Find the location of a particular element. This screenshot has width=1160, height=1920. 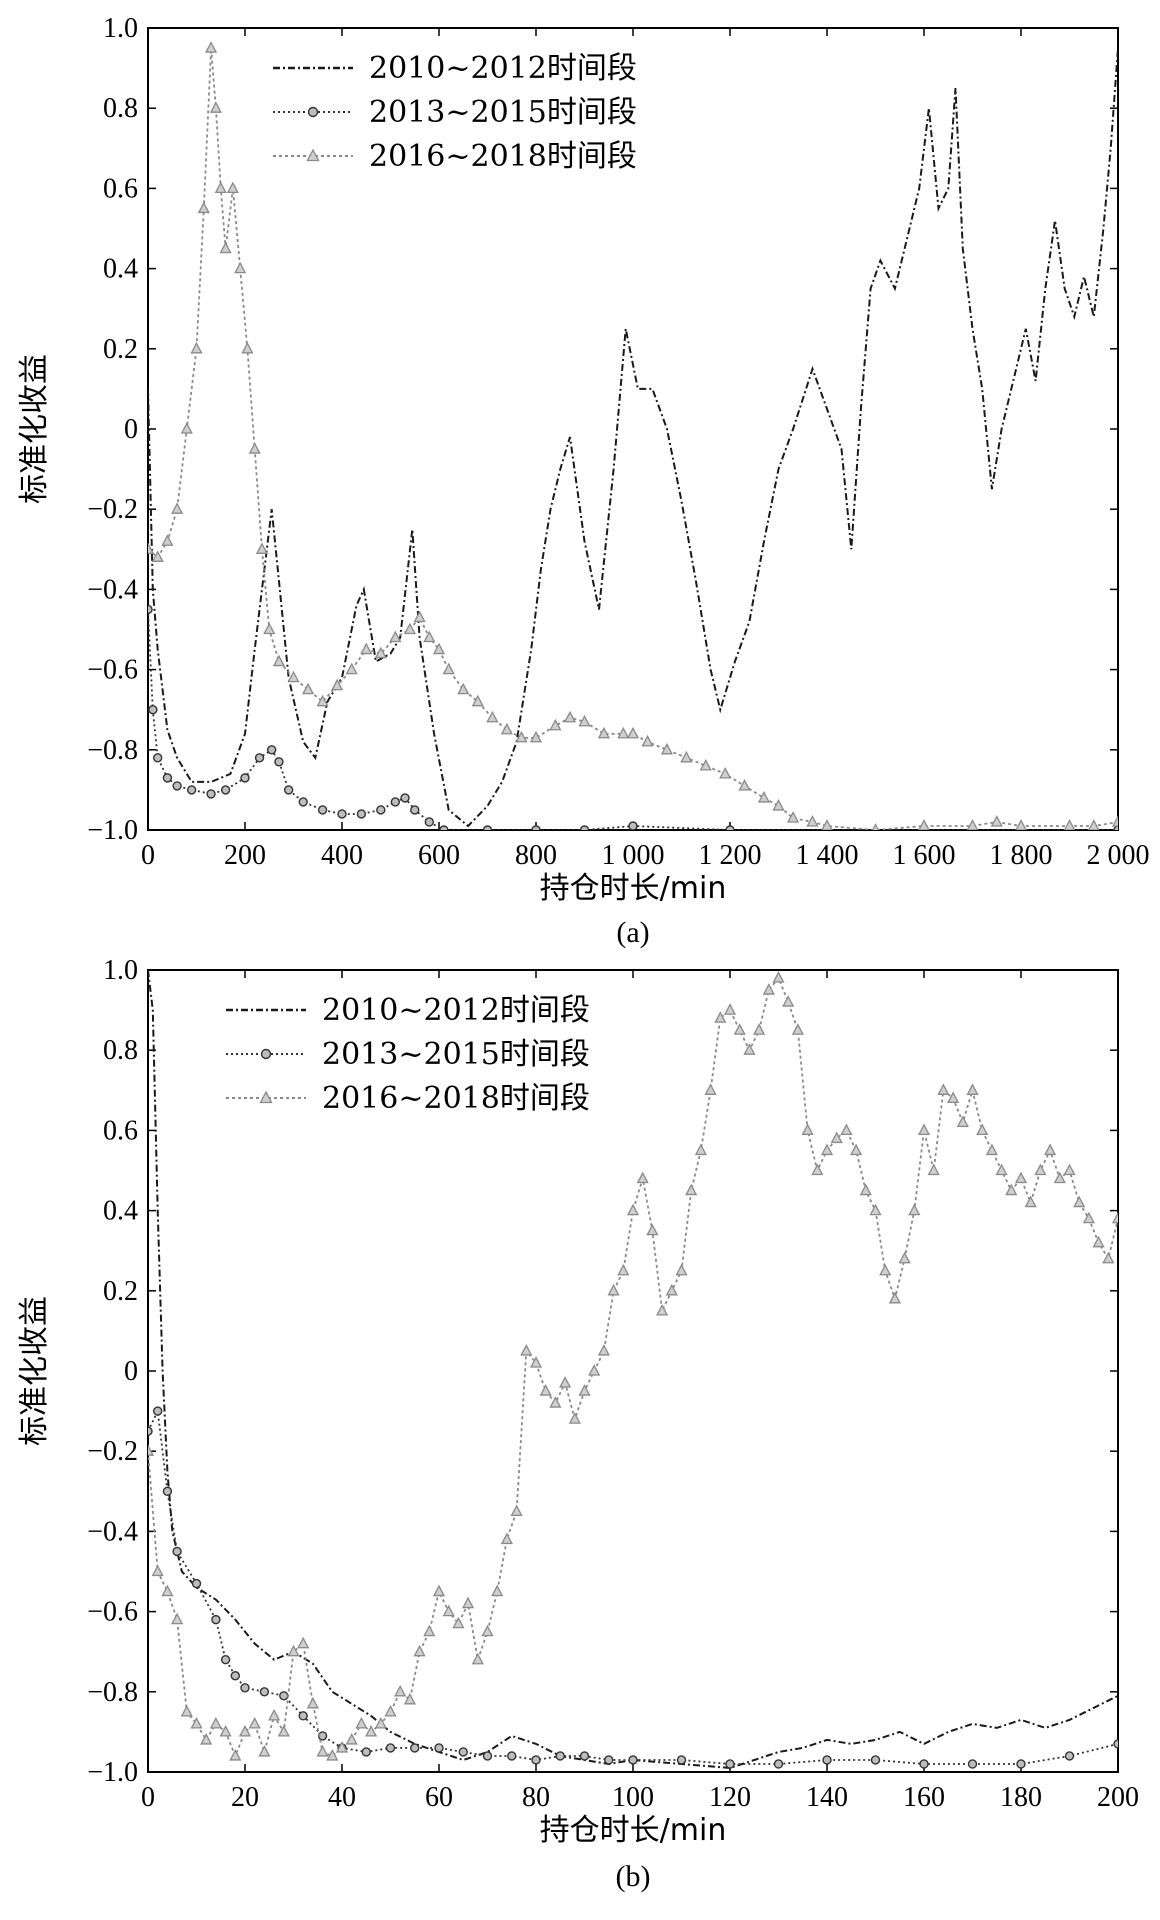

legend-marker-triangle is located at coordinates (266, 1097).